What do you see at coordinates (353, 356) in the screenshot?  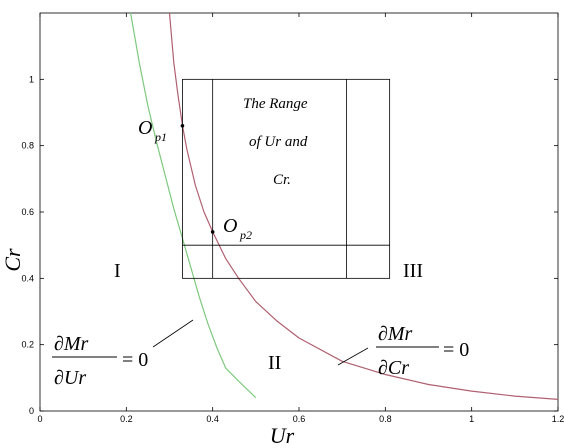 I see `equation-2-leader-line` at bounding box center [353, 356].